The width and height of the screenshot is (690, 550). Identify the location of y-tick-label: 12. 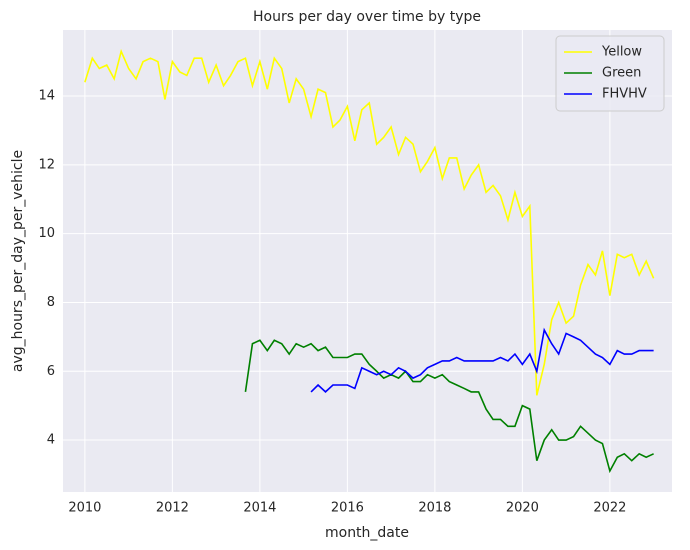
(46, 164).